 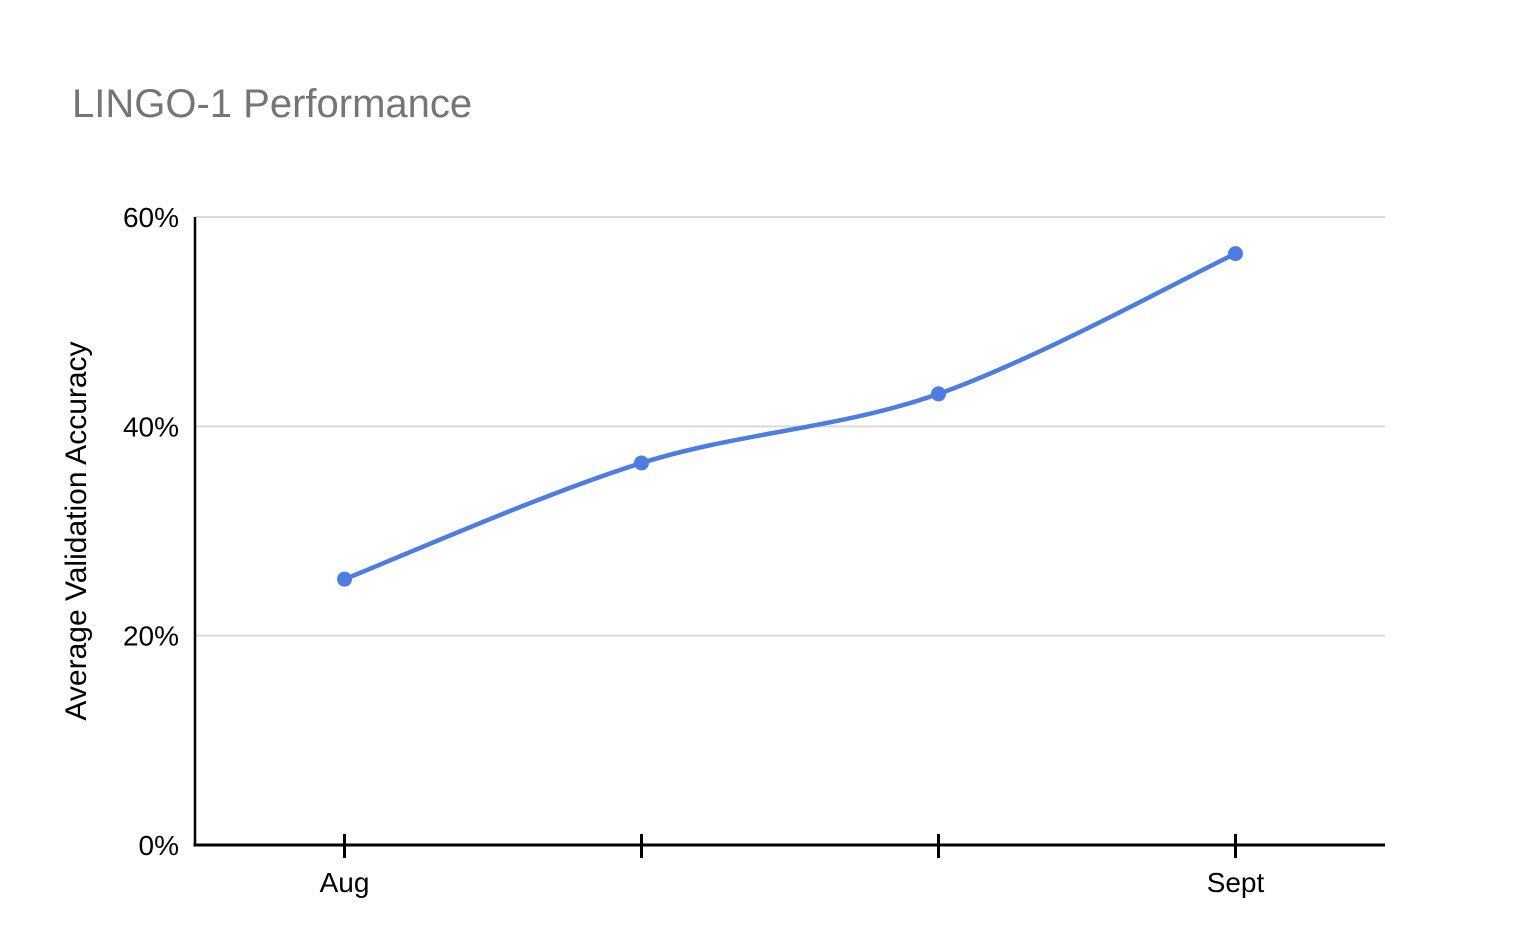 What do you see at coordinates (272, 104) in the screenshot?
I see `chart-title: LINGO-1 Performance` at bounding box center [272, 104].